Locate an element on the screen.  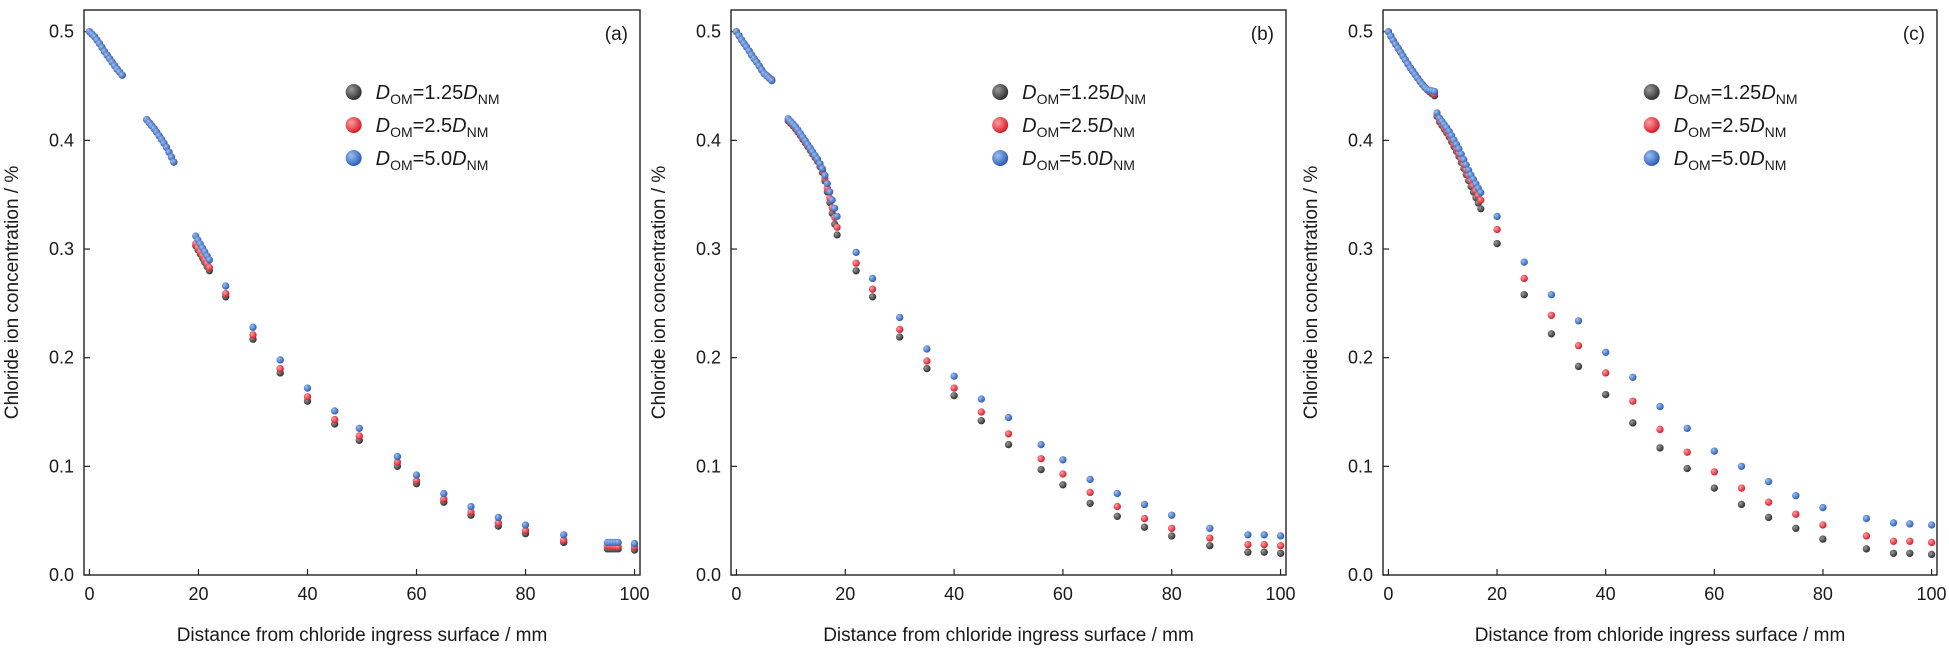
legend: DOM=1.25DNM DOM=2.5DNM DOM=5.0DNM is located at coordinates (1720, 127).